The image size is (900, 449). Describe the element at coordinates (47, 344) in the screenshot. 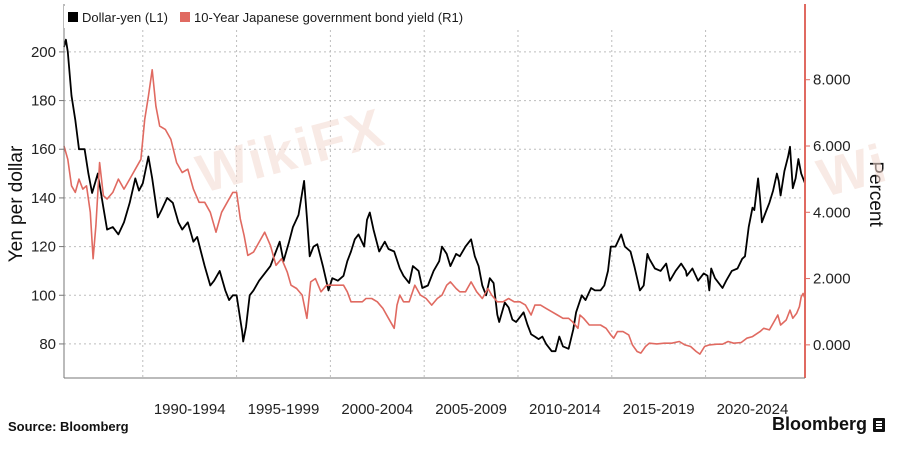

I see `left-tick-label: 80` at that location.